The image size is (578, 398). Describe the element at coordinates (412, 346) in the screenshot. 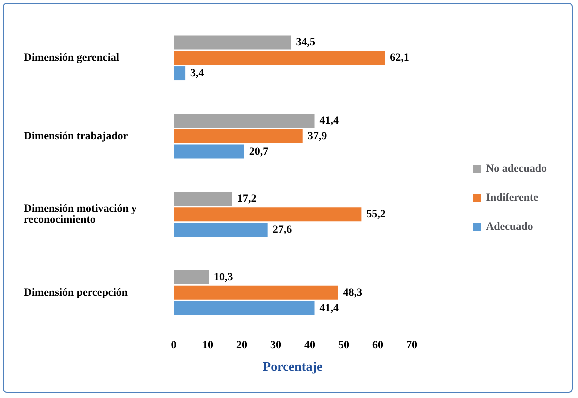

I see `x-tick-label: 70` at that location.